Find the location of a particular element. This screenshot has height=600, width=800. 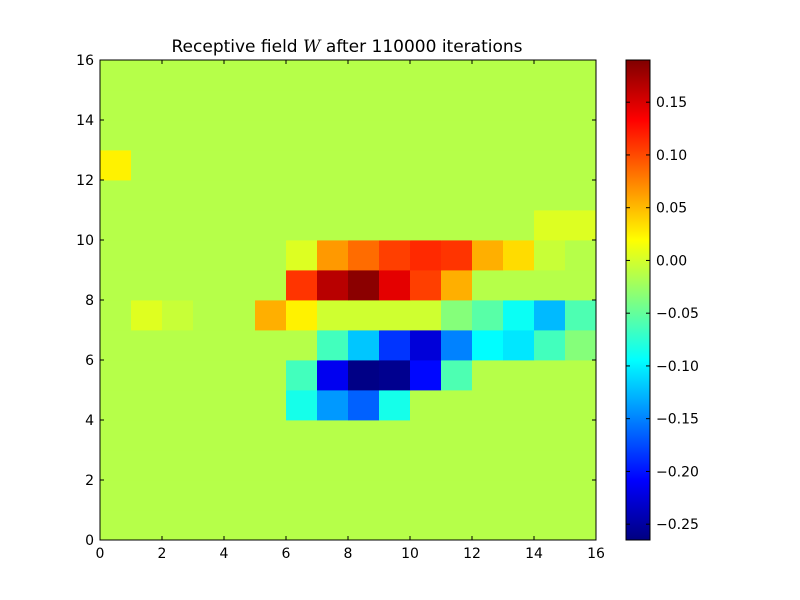

chart-title-prefix: Receptive field is located at coordinates (238, 47).